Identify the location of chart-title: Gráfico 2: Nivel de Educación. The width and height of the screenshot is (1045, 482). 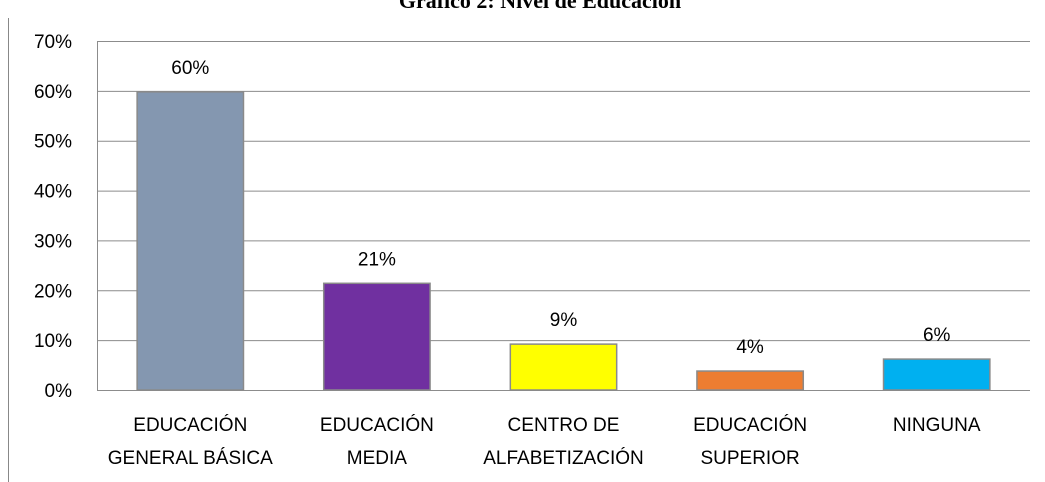
(540, 6).